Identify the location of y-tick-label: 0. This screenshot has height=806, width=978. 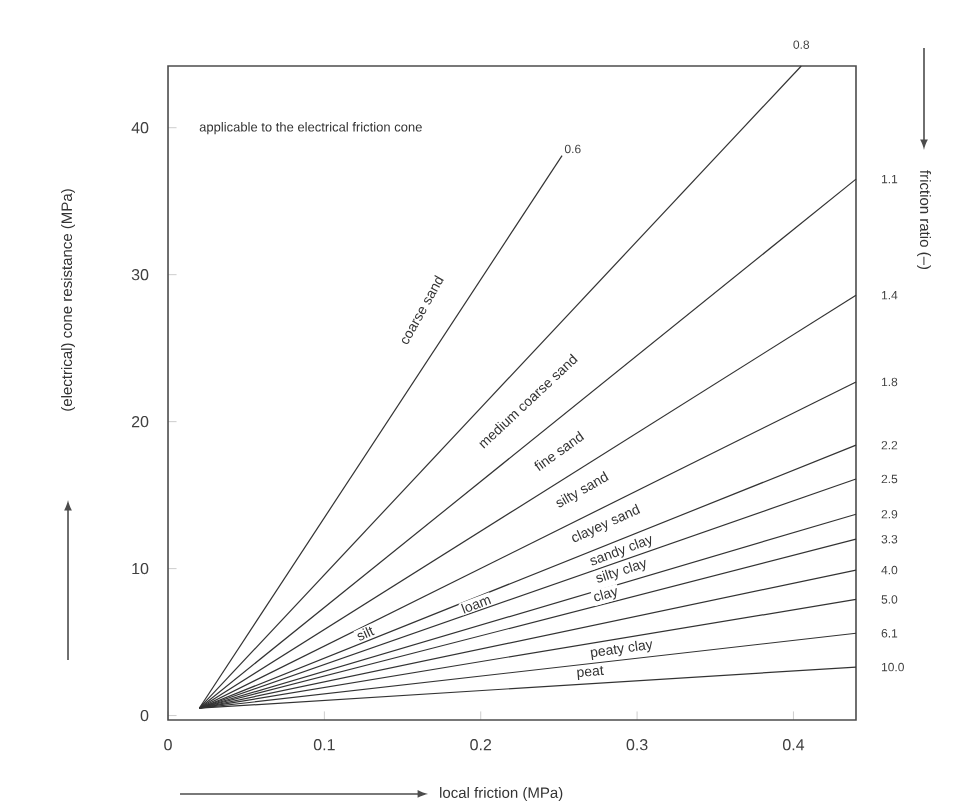
(144, 715).